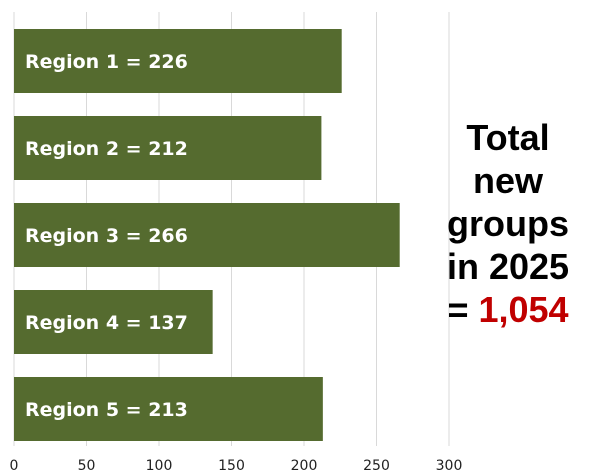  I want to click on total-line-1: Total, so click(508, 137).